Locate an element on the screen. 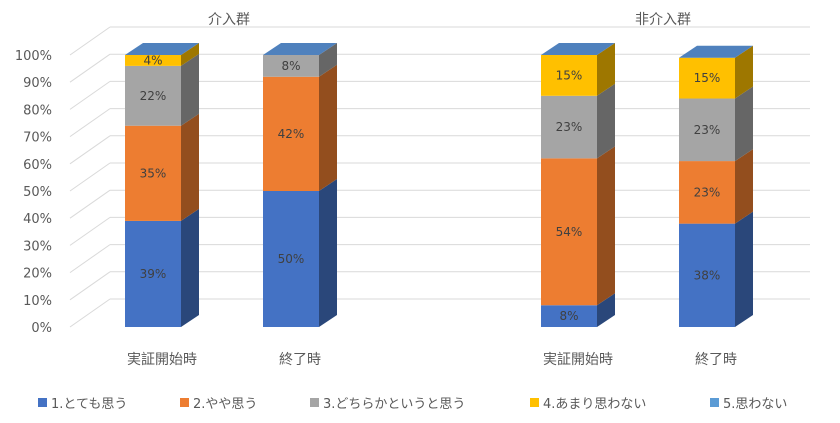 The width and height of the screenshot is (840, 423). legend-label: 2.やや思う is located at coordinates (225, 404).